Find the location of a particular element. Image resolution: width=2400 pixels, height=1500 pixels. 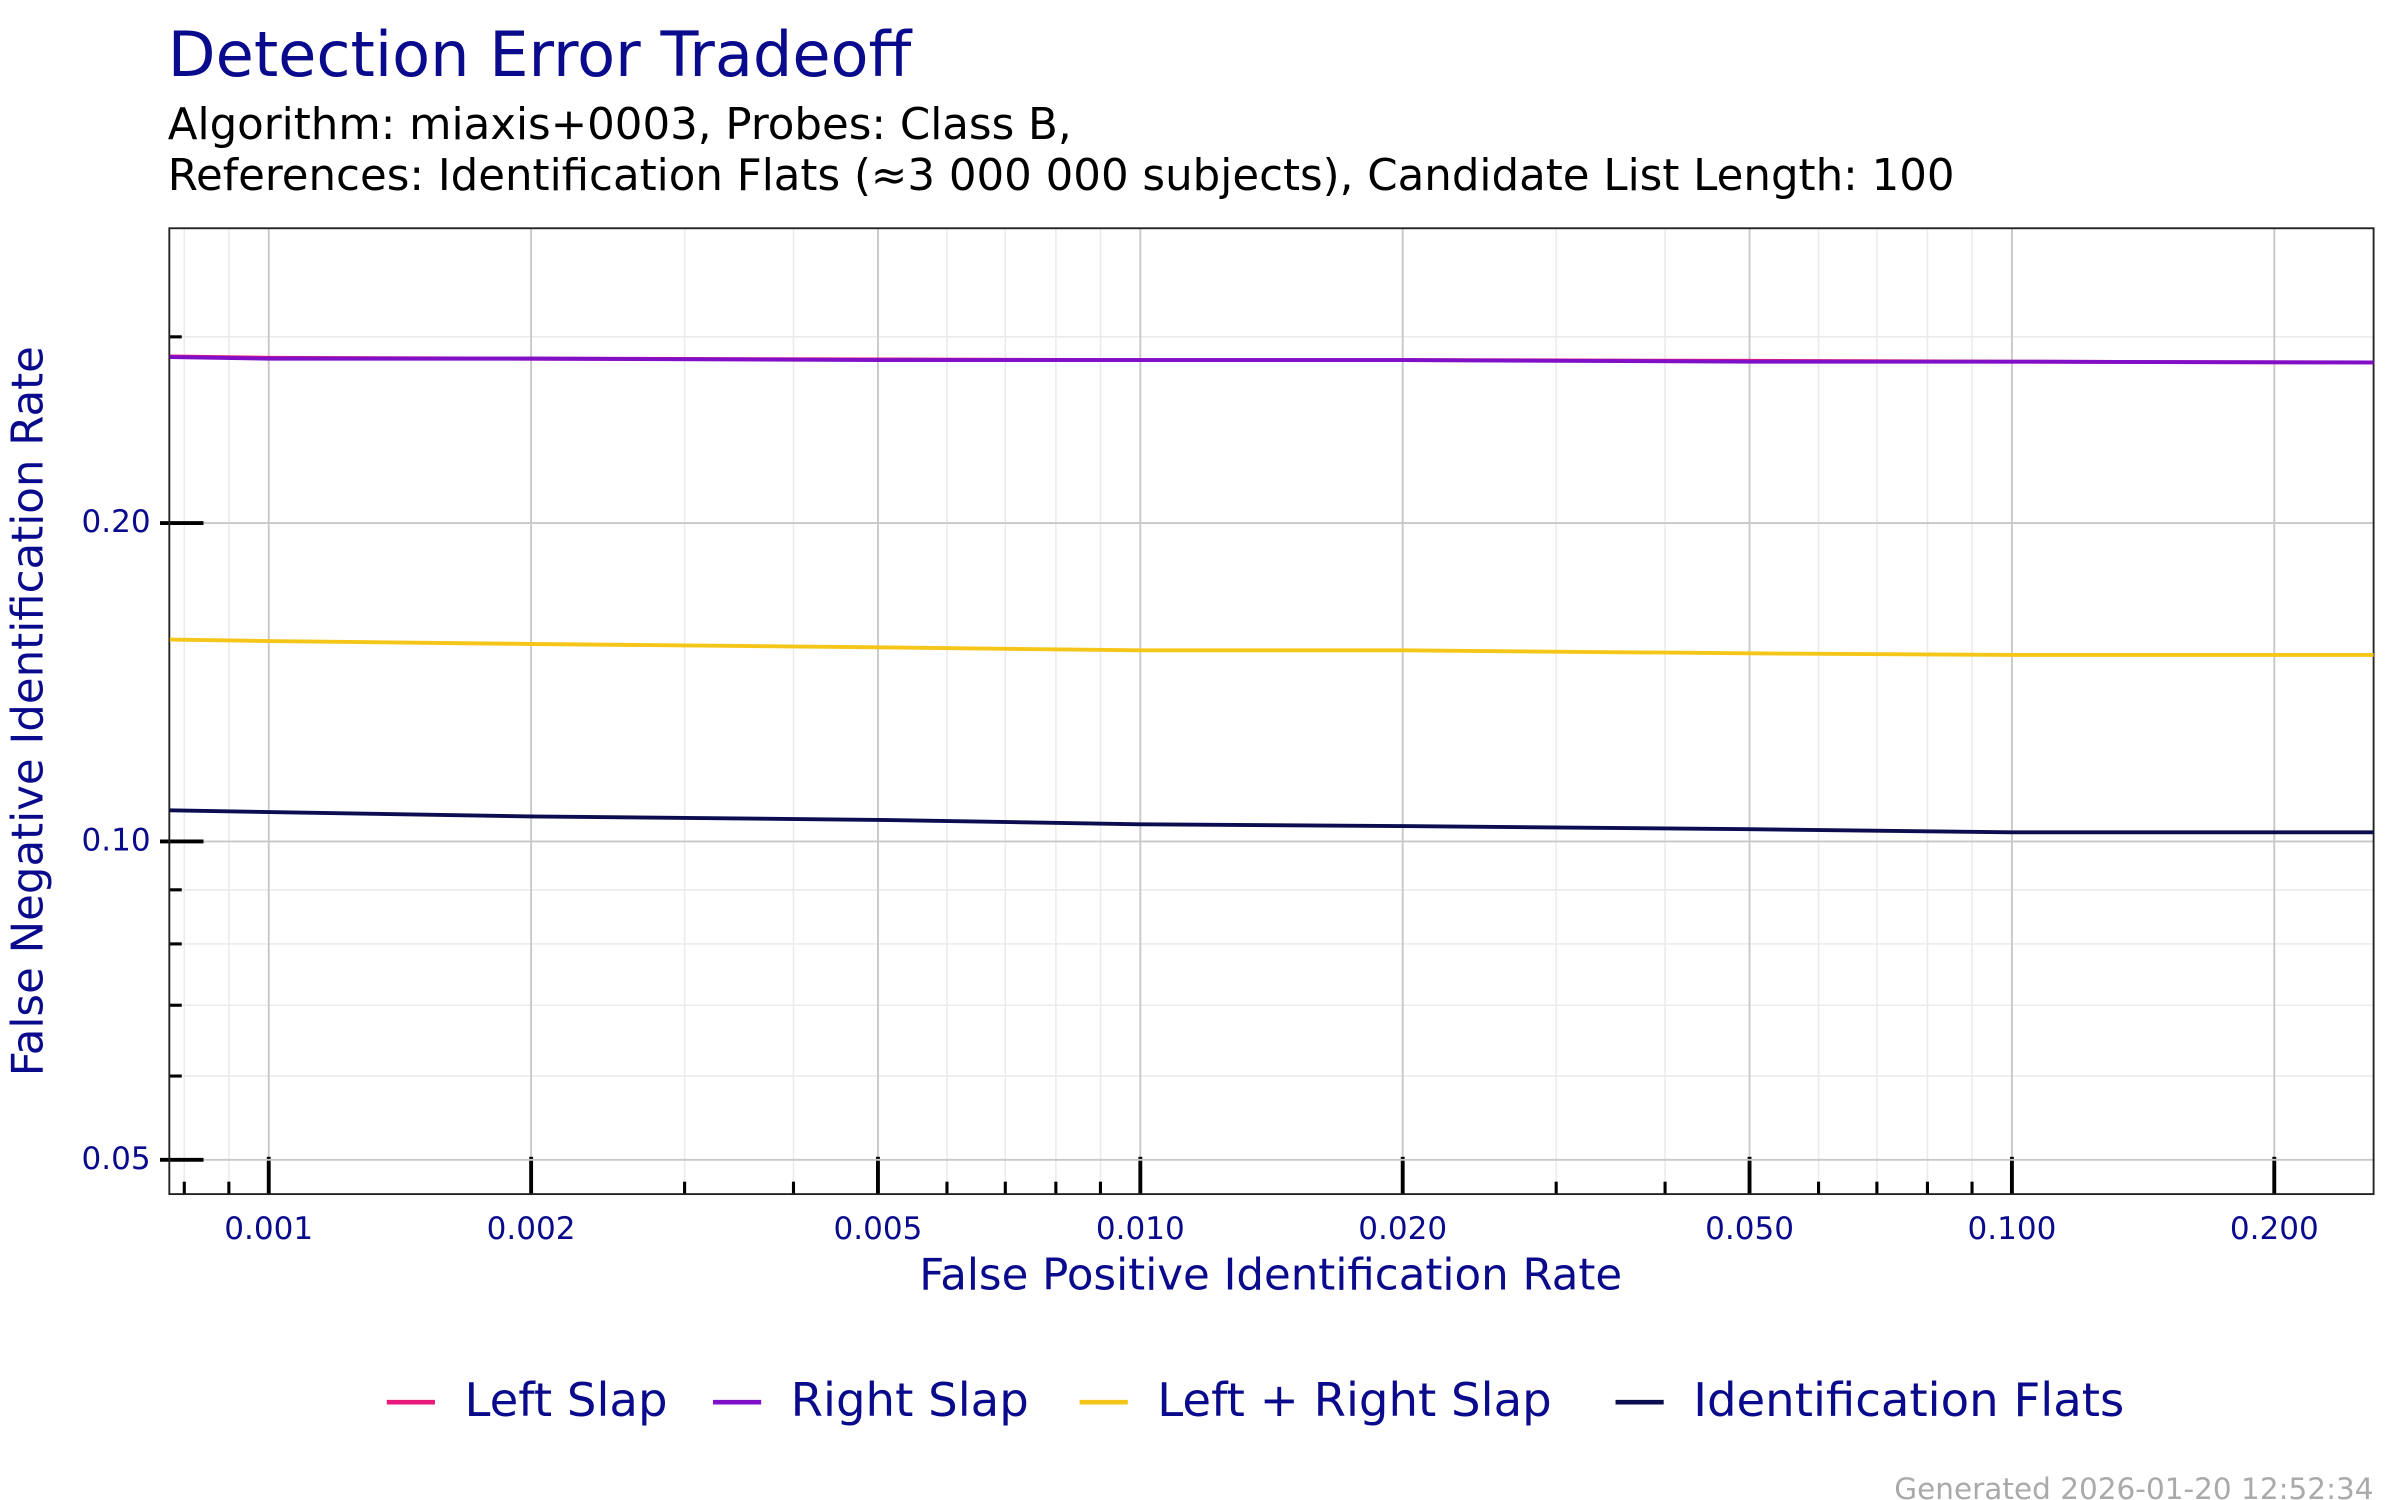

x-tick-label: 0.020 is located at coordinates (1402, 1229).